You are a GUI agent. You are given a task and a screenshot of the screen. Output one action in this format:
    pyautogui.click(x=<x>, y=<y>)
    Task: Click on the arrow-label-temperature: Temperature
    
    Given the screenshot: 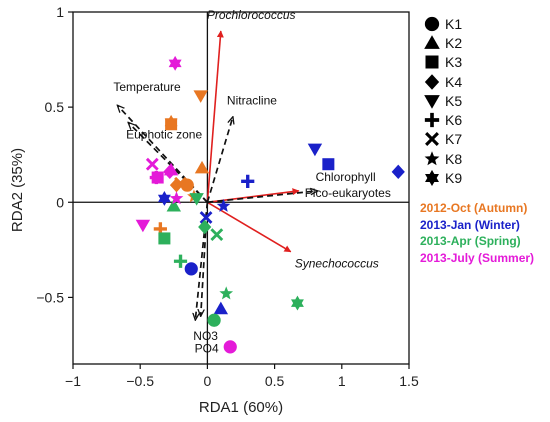 What is the action you would take?
    pyautogui.click(x=147, y=87)
    